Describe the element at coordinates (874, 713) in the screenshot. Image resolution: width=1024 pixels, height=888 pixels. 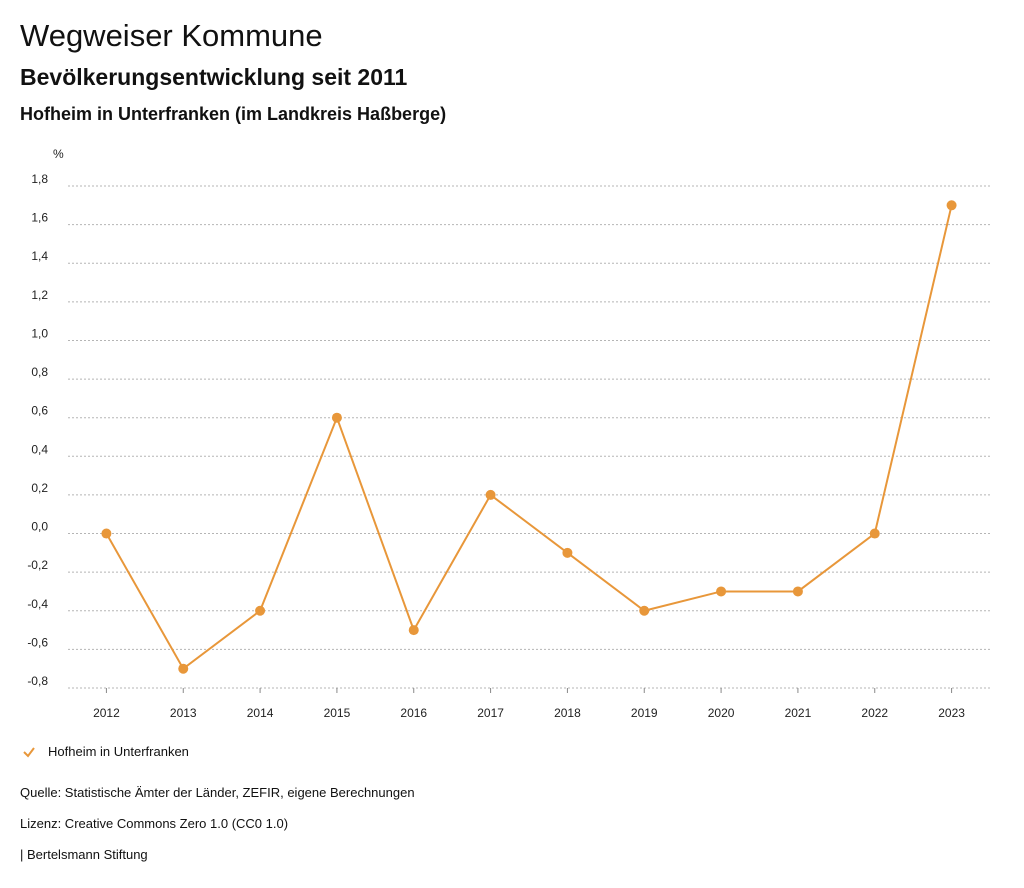
I see `x-tick-label: 2022` at that location.